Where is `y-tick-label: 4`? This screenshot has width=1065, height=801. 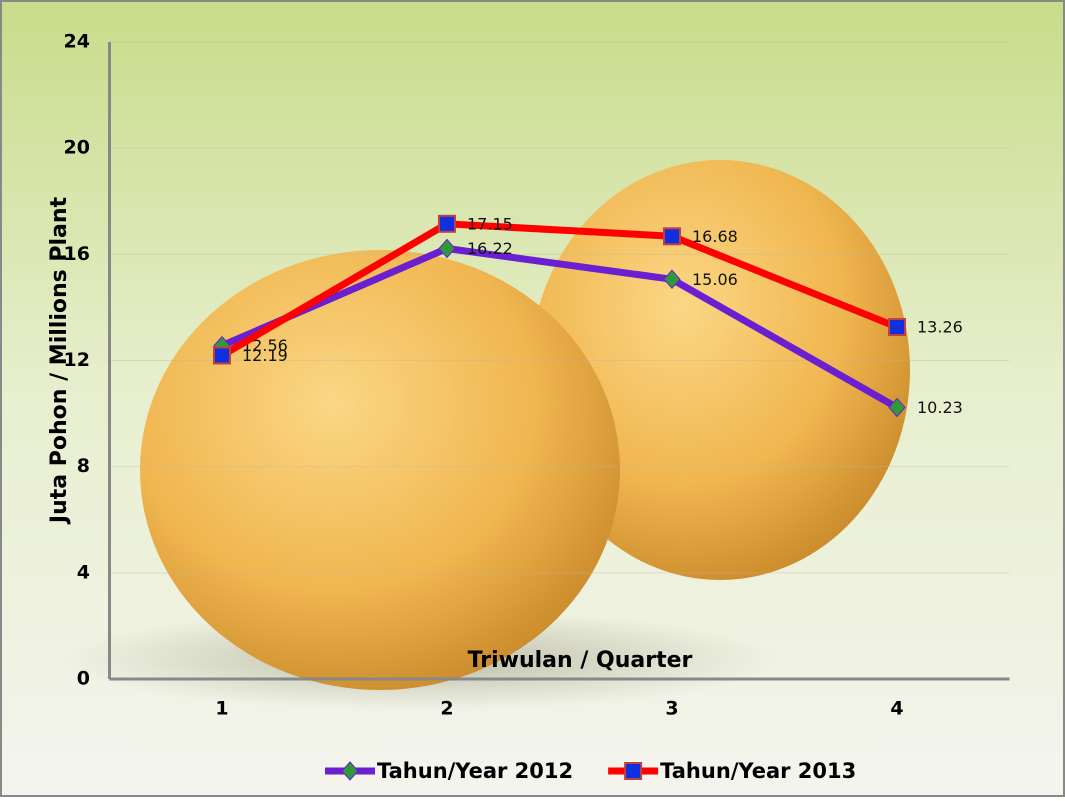
y-tick-label: 4 is located at coordinates (83, 572).